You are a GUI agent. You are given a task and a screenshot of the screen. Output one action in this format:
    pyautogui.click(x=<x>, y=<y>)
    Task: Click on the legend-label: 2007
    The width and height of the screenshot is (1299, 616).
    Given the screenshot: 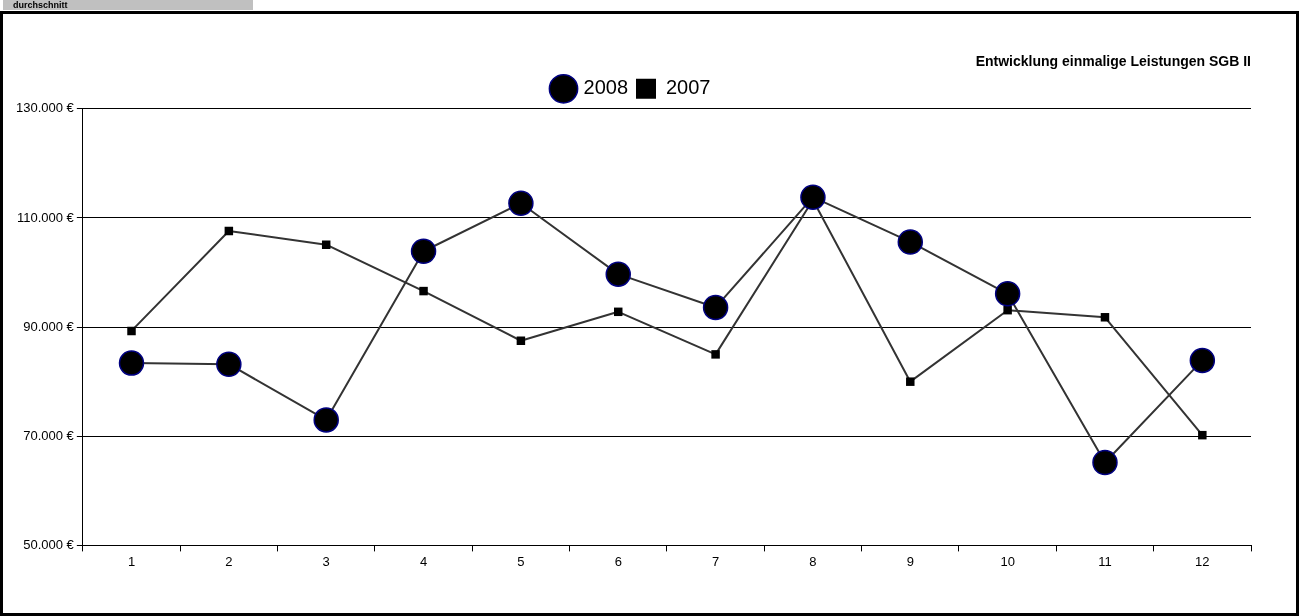 What is the action you would take?
    pyautogui.click(x=688, y=87)
    